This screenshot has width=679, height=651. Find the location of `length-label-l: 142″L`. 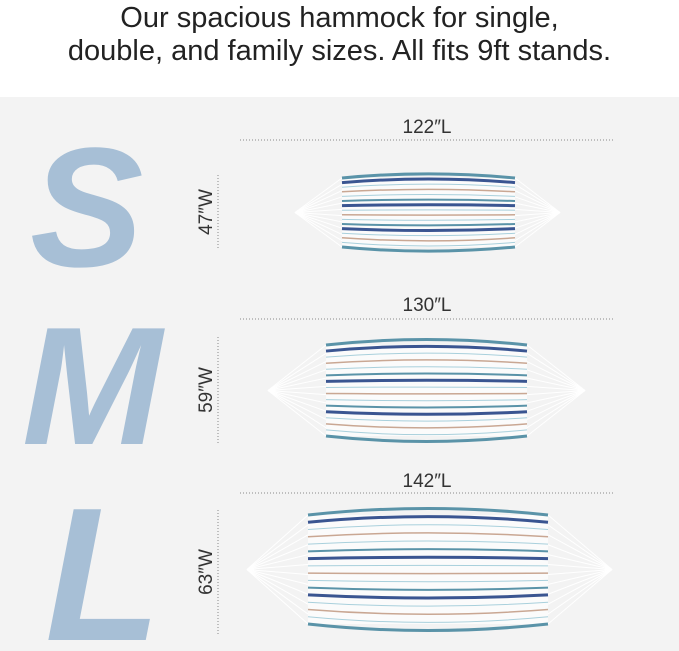

length-label-l: 142″L is located at coordinates (427, 481).